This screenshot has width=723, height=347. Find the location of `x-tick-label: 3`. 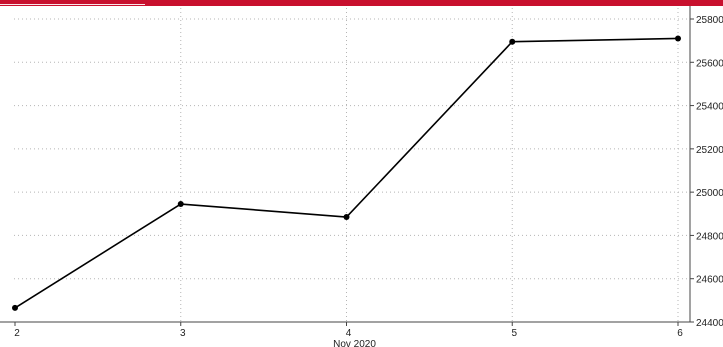

x-tick-label: 3 is located at coordinates (183, 333).